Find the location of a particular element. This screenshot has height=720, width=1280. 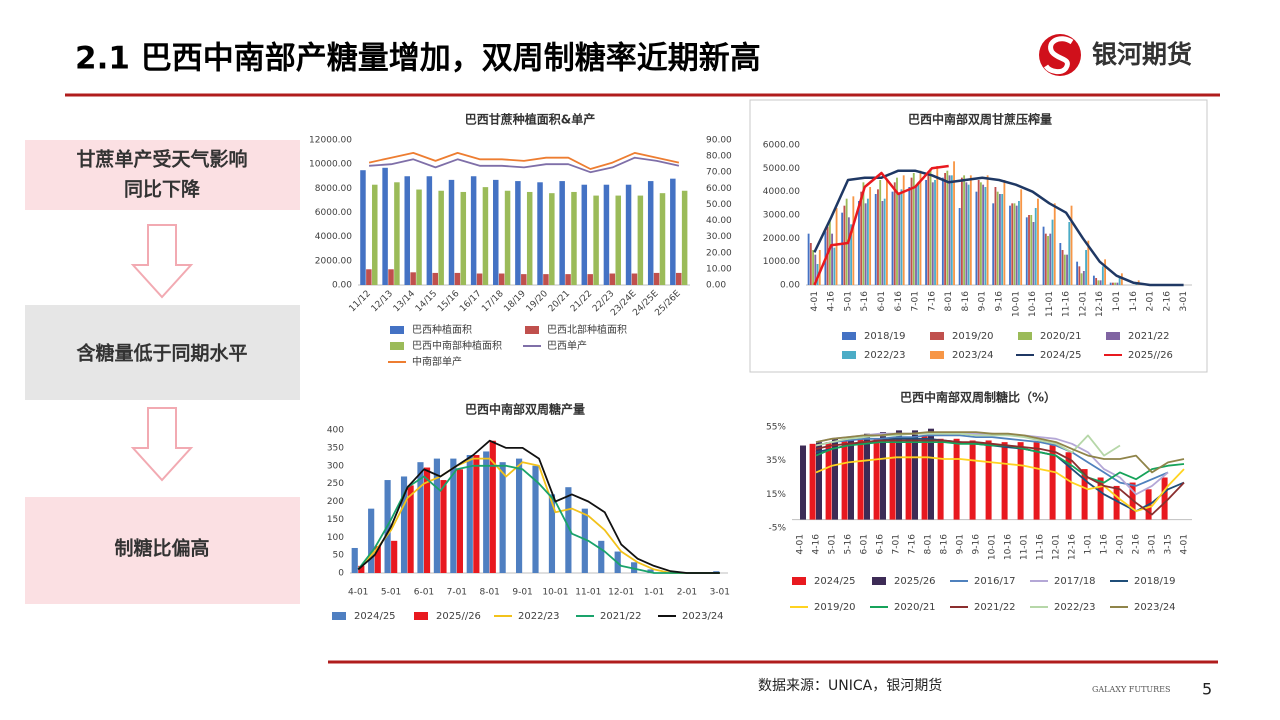

y2-tick-label: 10.00 is located at coordinates (719, 269).